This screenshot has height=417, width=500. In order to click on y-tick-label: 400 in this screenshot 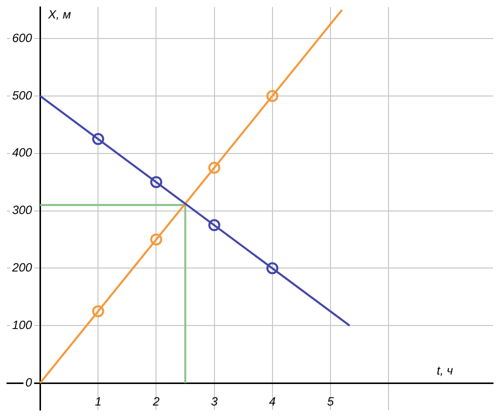, I will do `click(22, 153)`.